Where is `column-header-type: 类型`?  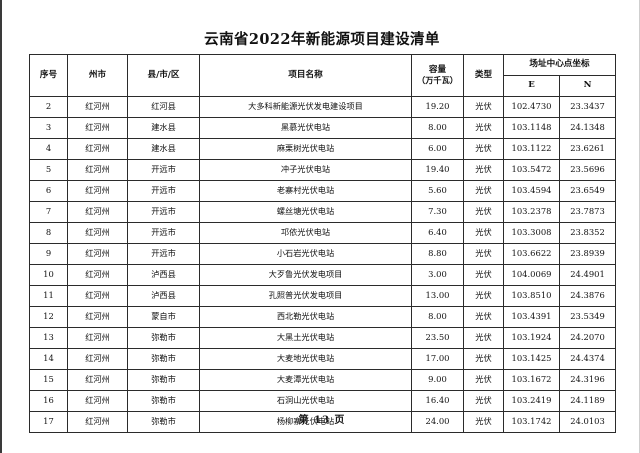
column-header-type: 类型 is located at coordinates (483, 75).